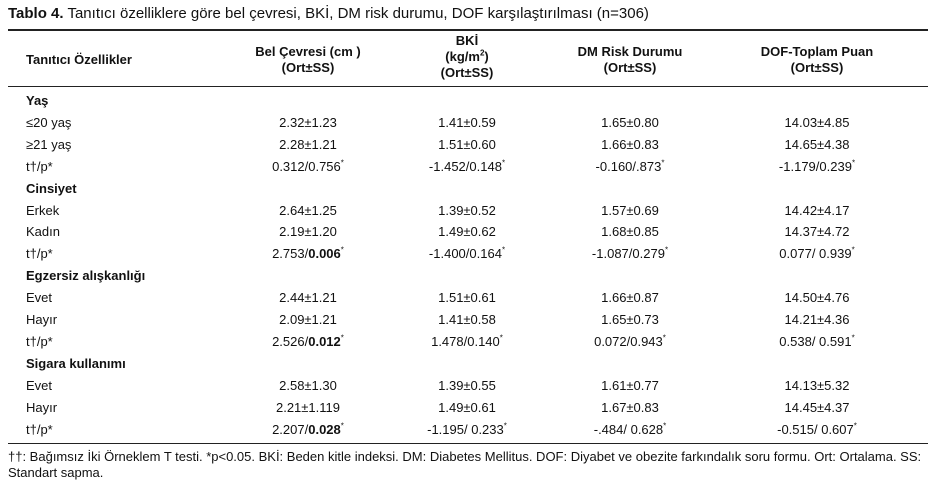 This screenshot has height=498, width=936. Describe the element at coordinates (467, 232) in the screenshot. I see `cell-bmi: 1.49±0.62` at that location.